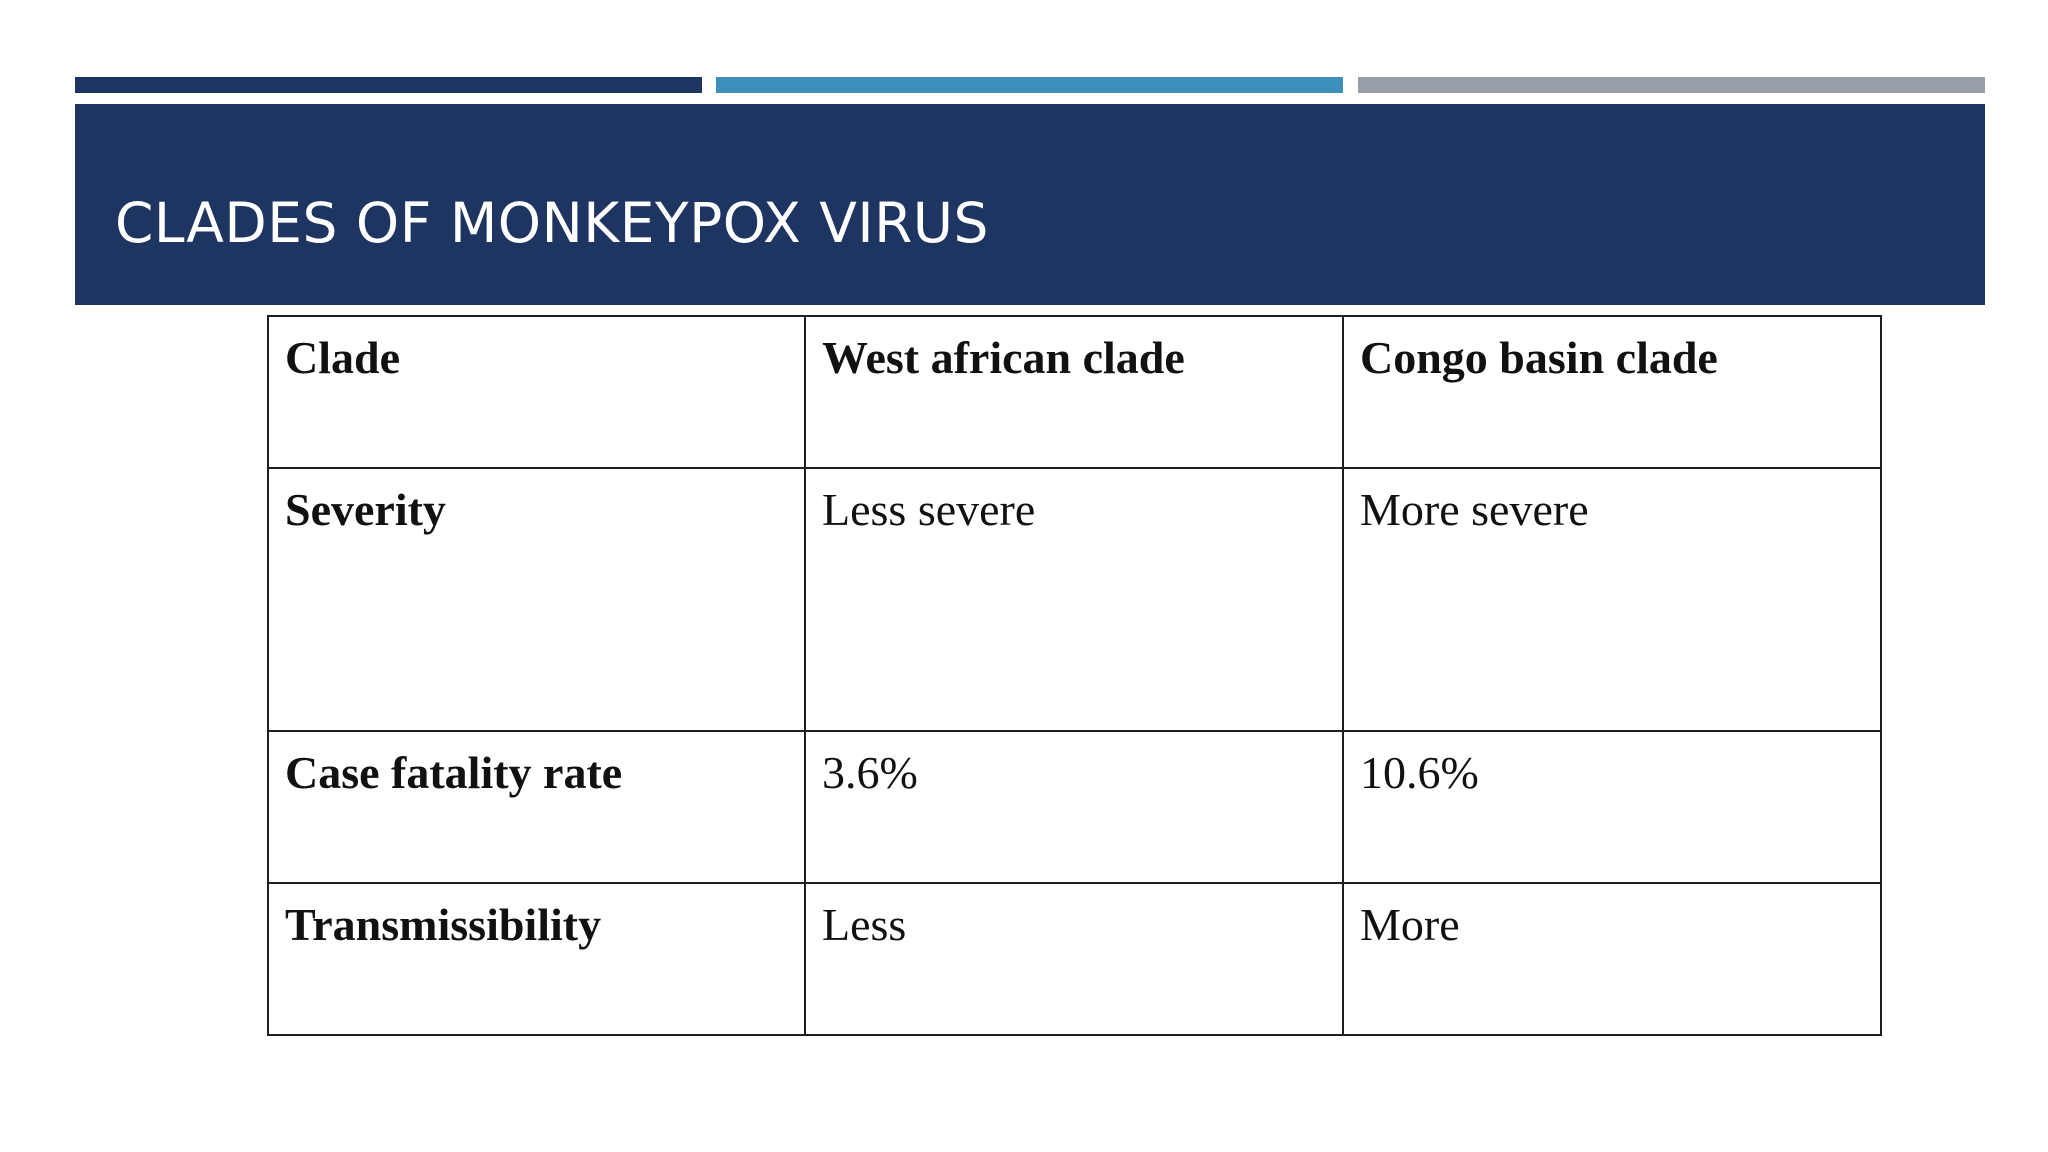 This screenshot has height=1152, width=2048. I want to click on cell-severity-west-african: Less severe, so click(1074, 599).